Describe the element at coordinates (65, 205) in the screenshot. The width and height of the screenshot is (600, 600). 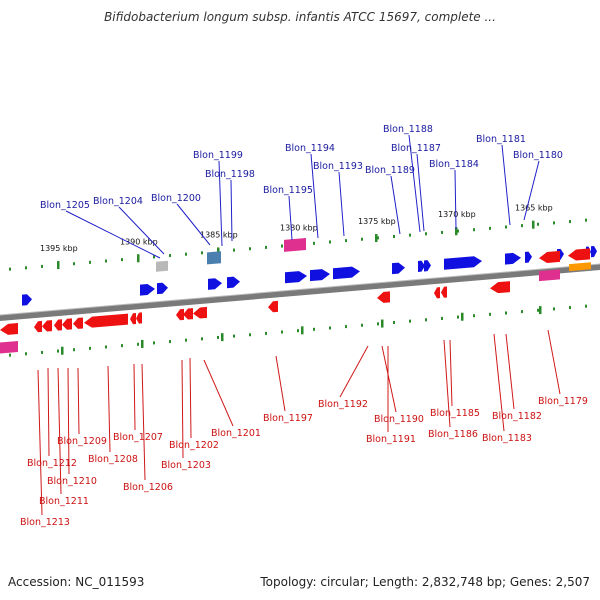
I see `forward-gene-label: Blon_1205` at that location.